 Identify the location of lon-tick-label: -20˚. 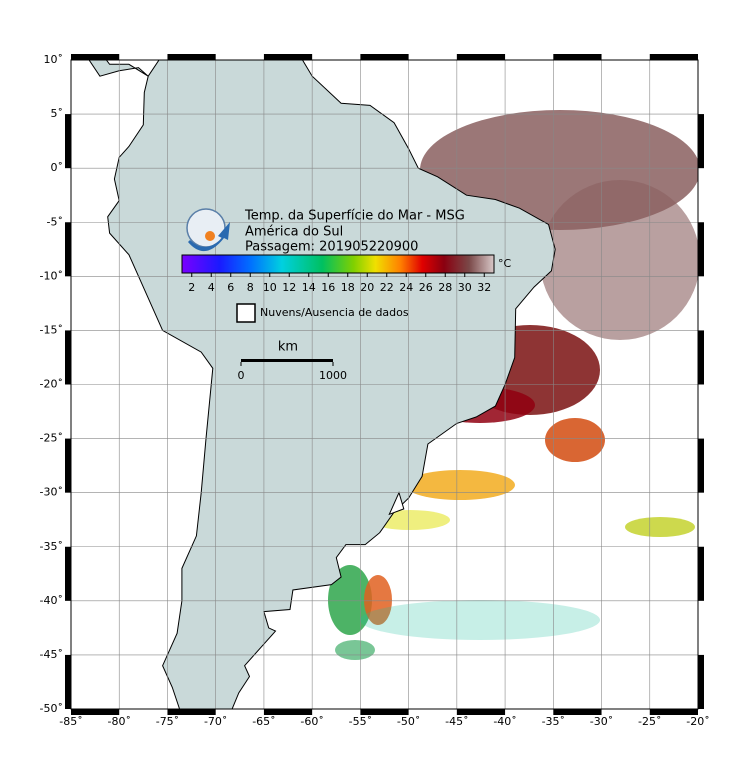
(697, 721).